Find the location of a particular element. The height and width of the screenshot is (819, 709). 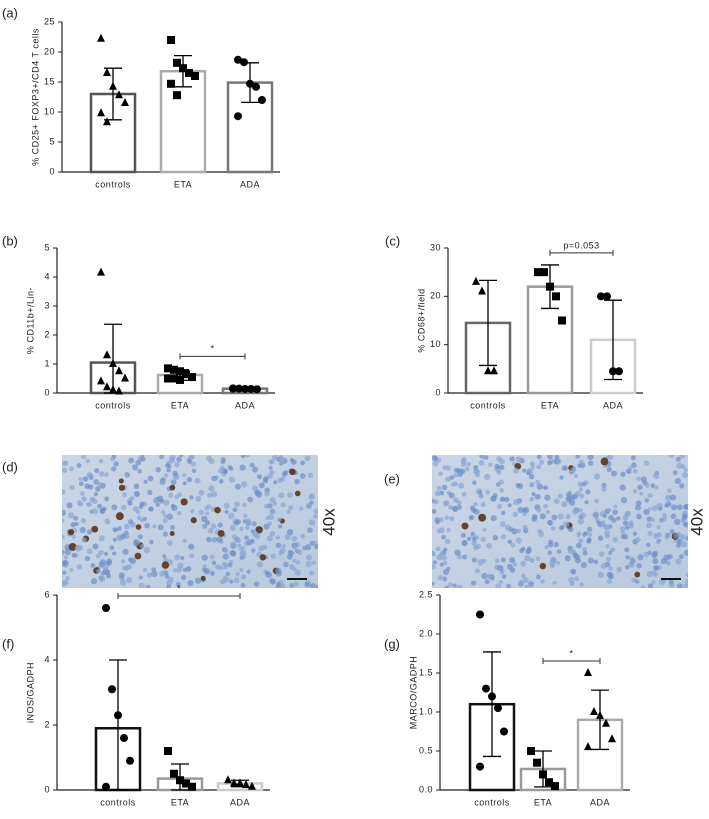

panel-label: (g) is located at coordinates (392, 643).